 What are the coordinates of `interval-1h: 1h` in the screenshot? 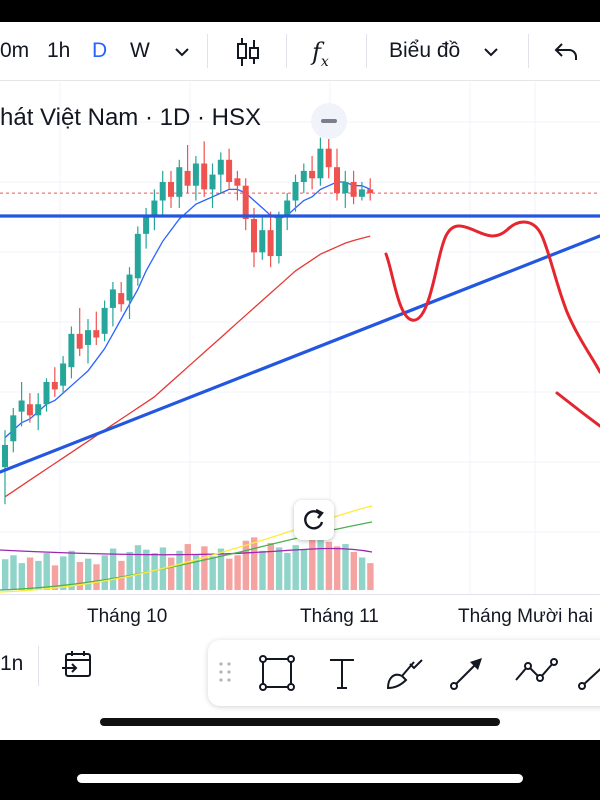 It's located at (59, 50).